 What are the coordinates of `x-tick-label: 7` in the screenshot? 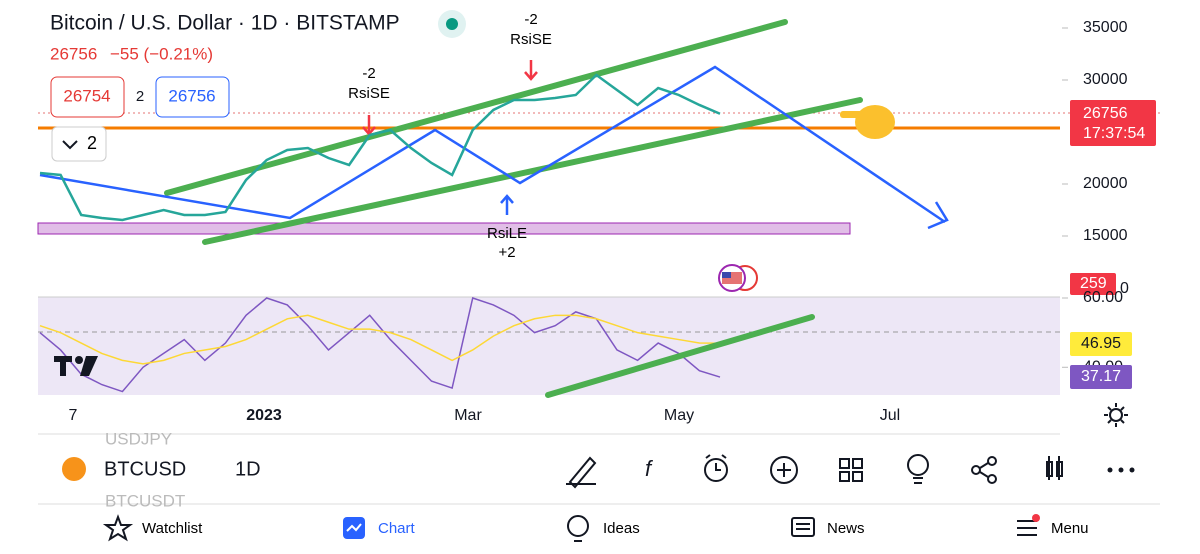 It's located at (73, 415).